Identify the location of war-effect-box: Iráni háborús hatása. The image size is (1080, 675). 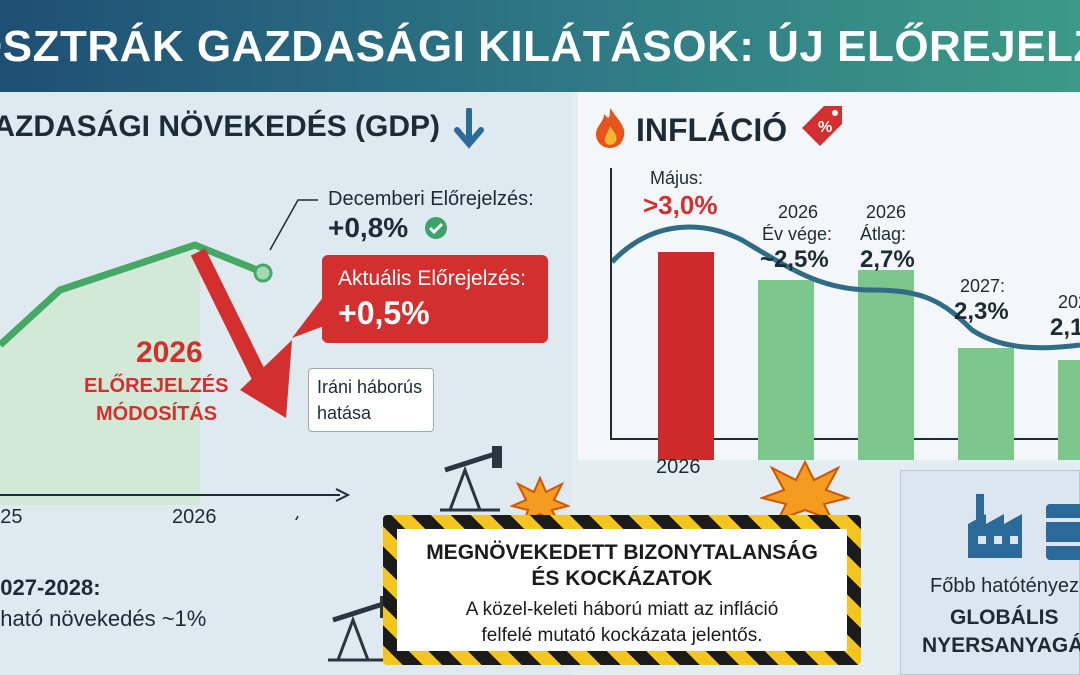
(371, 400).